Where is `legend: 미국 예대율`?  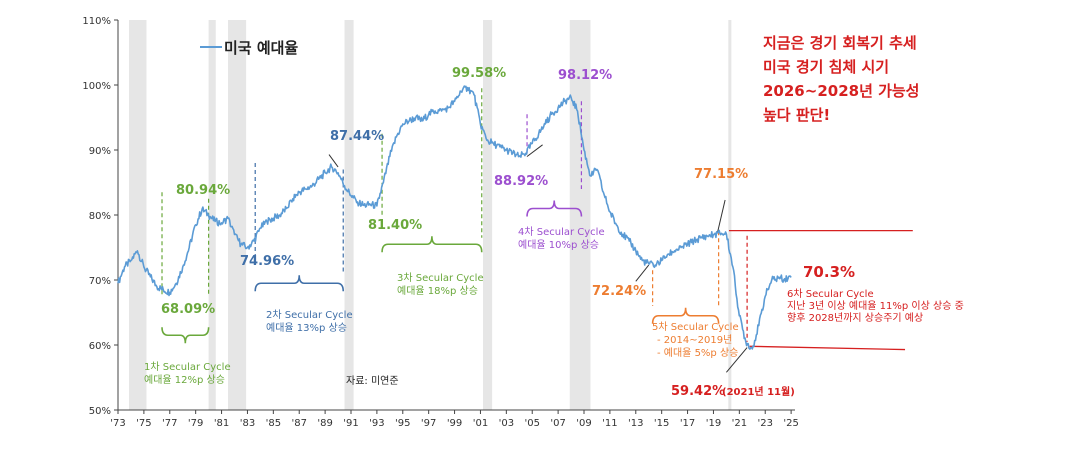
legend: 미국 예대율 is located at coordinates (249, 48).